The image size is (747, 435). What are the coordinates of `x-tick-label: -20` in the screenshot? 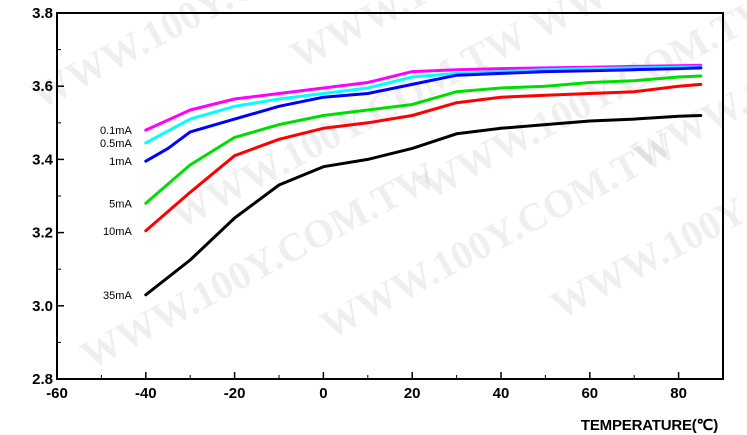 It's located at (235, 393).